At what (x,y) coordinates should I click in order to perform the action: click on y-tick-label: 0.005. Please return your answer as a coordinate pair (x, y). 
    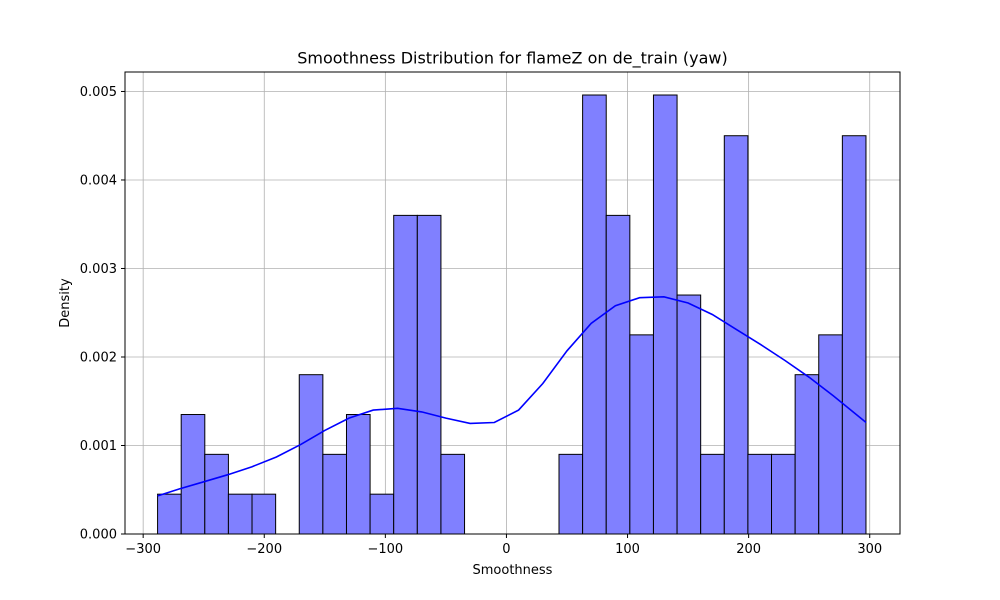
    Looking at the image, I should click on (98, 92).